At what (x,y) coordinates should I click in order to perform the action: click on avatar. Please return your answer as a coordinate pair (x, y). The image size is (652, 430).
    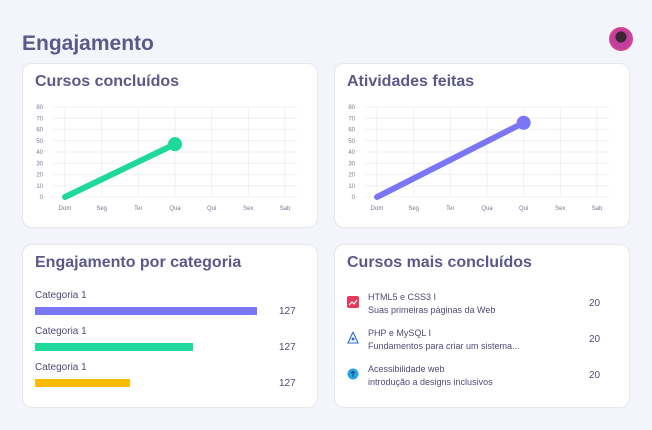
    Looking at the image, I should click on (621, 39).